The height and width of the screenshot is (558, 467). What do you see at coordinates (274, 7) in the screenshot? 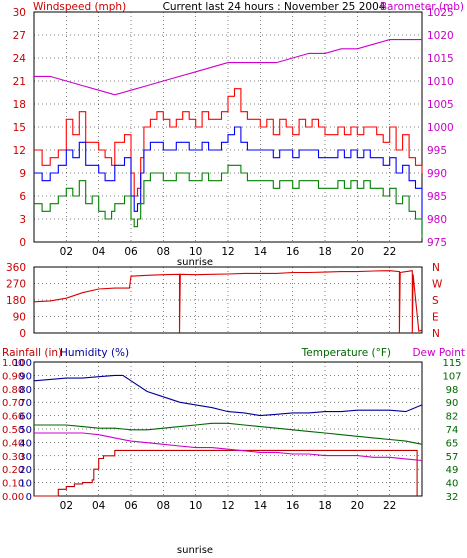
I see `wind-chart-title: Current last 24 hours : November 25 2004` at bounding box center [274, 7].